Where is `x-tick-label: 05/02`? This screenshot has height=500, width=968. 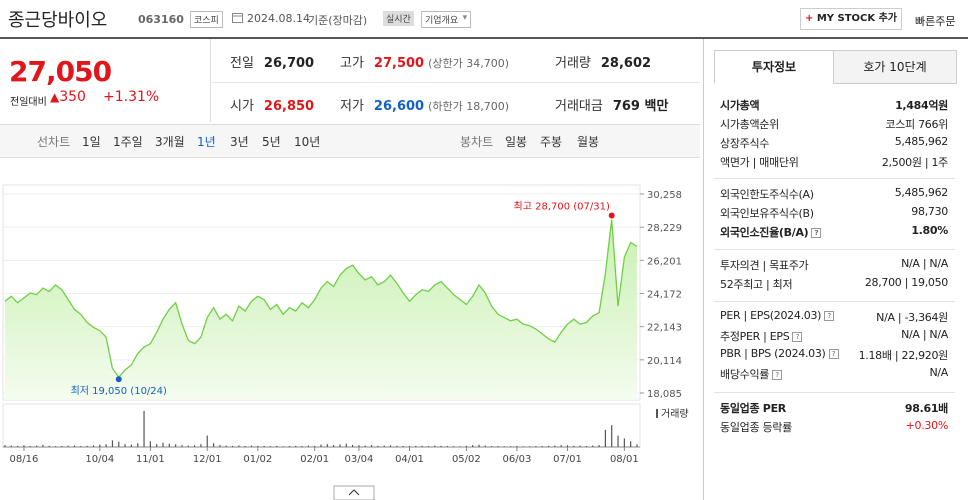
x-tick-label: 05/02 is located at coordinates (466, 459).